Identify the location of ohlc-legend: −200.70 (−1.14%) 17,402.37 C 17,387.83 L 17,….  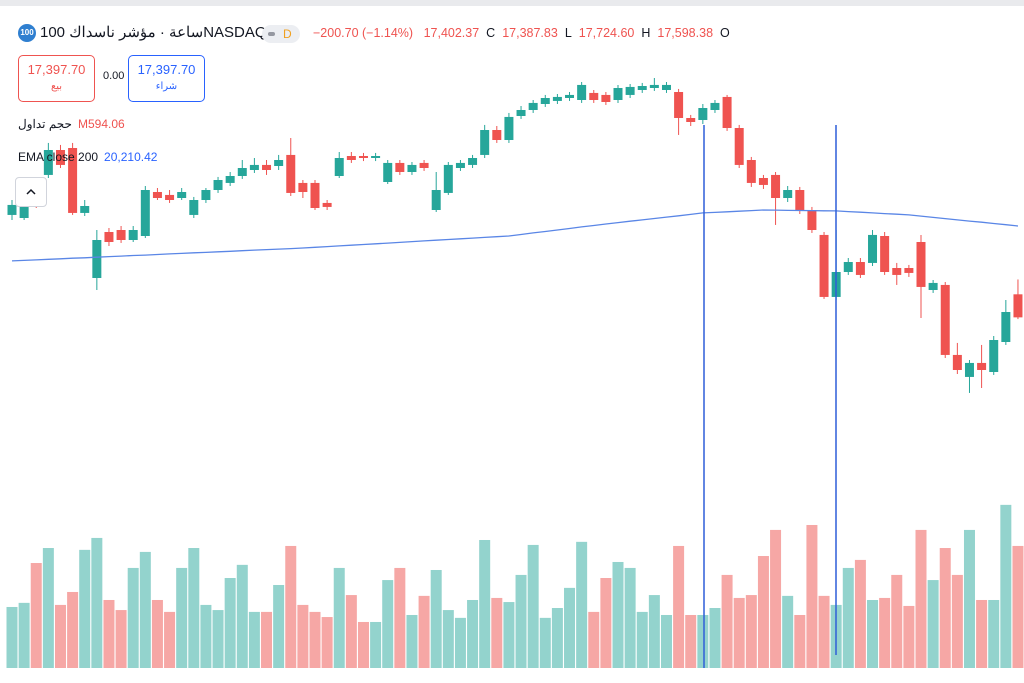
(525, 33).